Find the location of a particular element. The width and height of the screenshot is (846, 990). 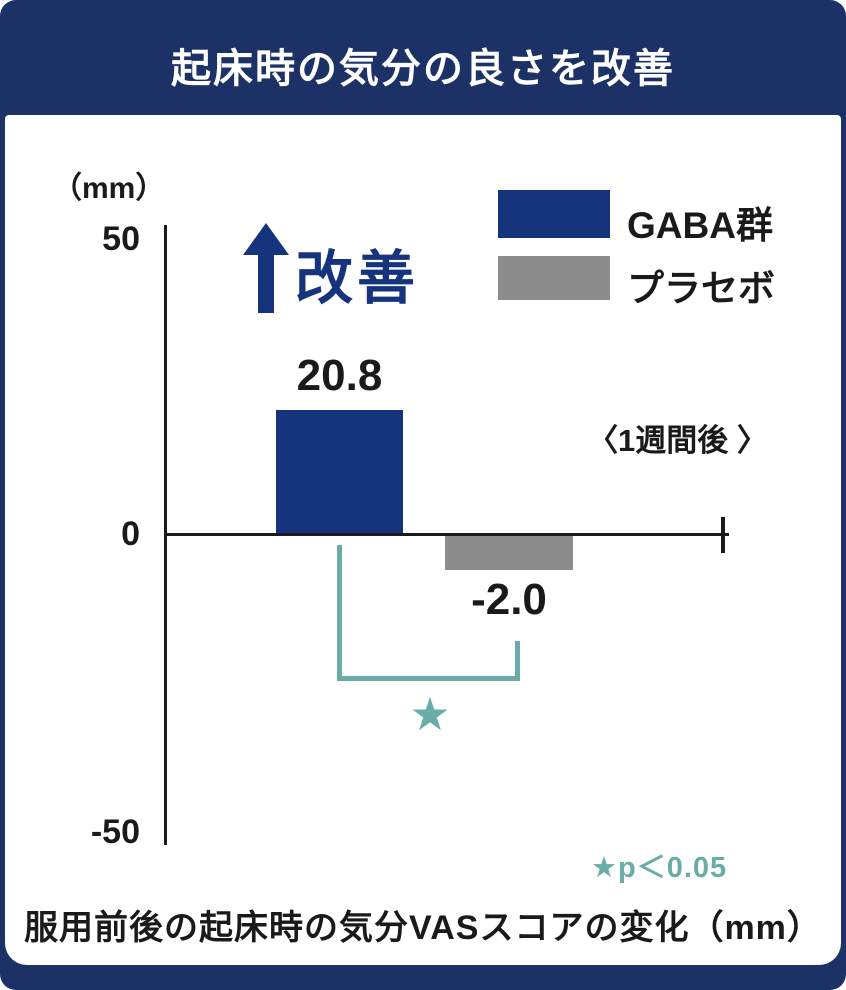

significance-bracket-right is located at coordinates (517, 661).